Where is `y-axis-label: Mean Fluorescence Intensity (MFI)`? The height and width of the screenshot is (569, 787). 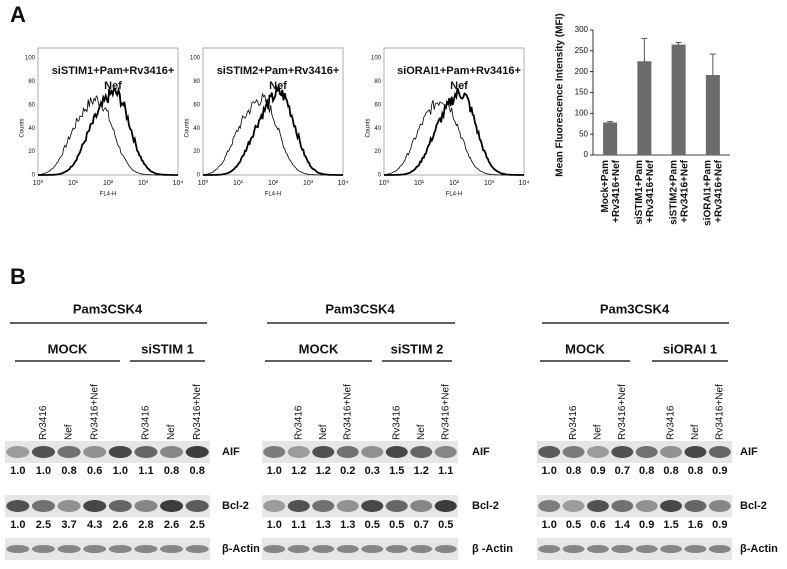
y-axis-label: Mean Fluorescence Intensity (MFI) is located at coordinates (560, 94).